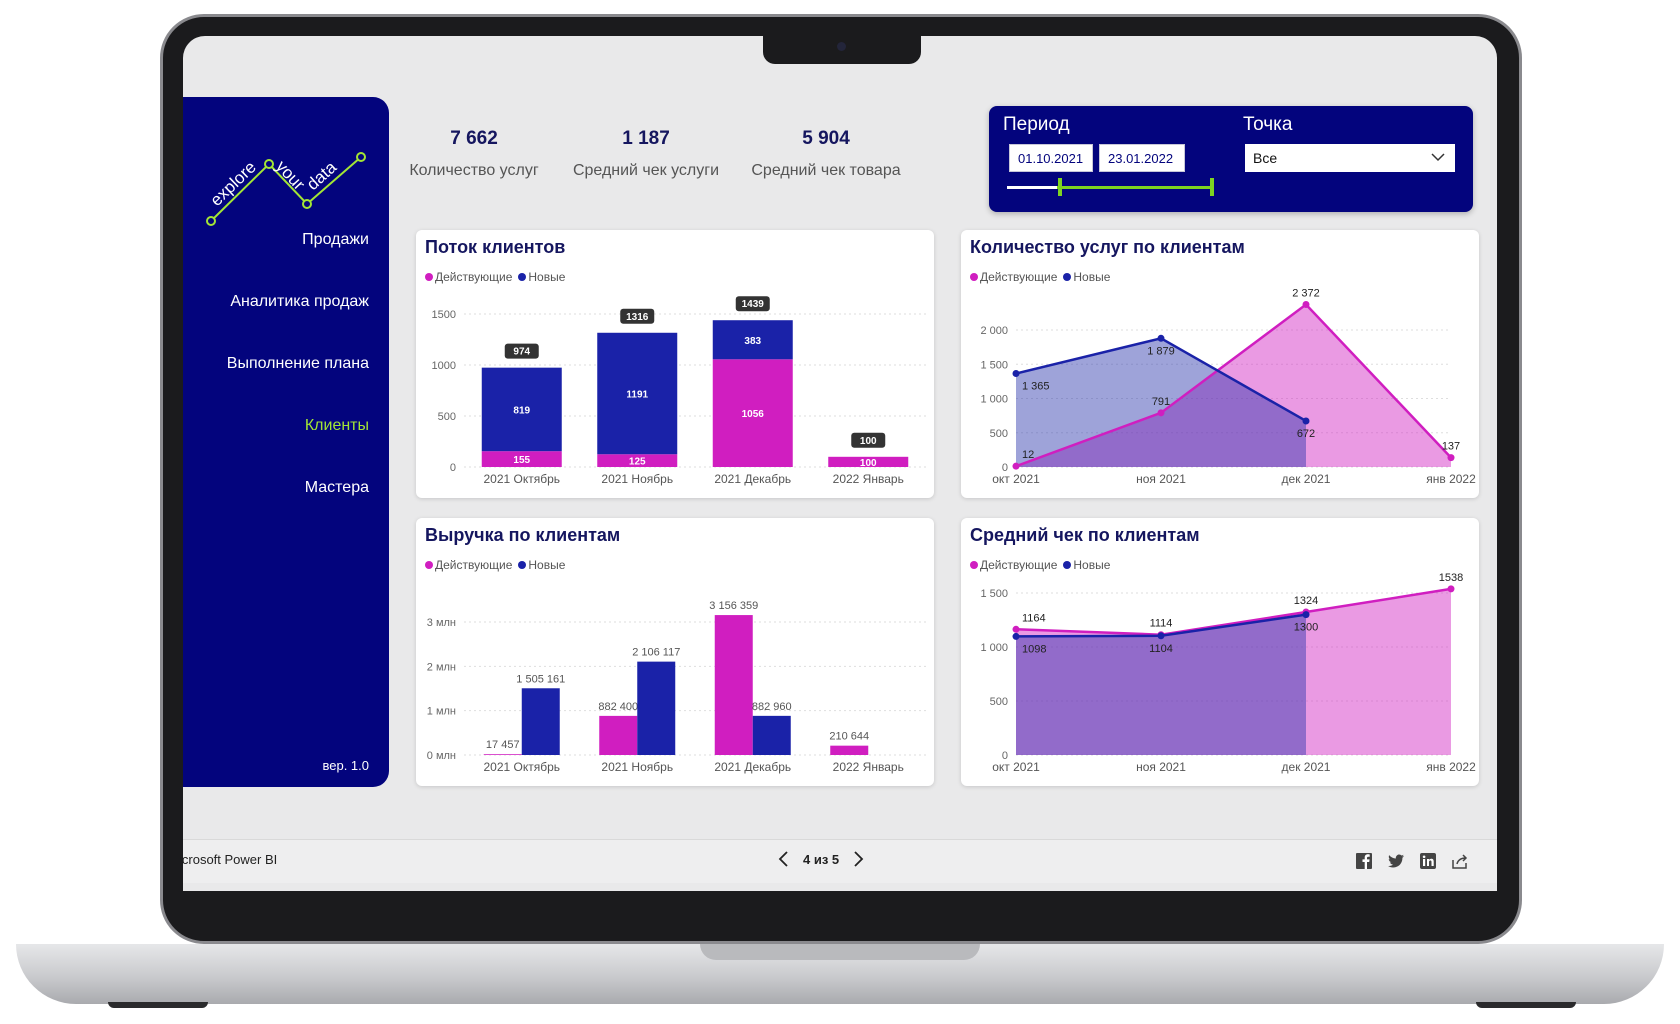 This screenshot has height=1024, width=1680. What do you see at coordinates (474, 170) in the screenshot?
I see `kpi-label: Количество услуг` at bounding box center [474, 170].